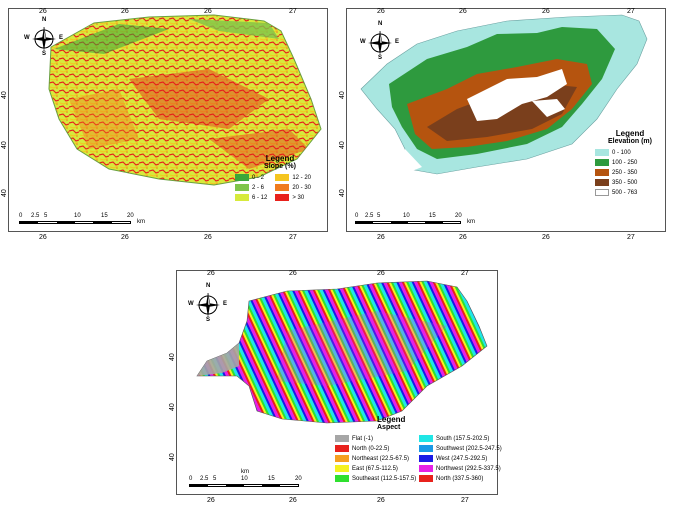 The width and height of the screenshot is (676, 507). What do you see at coordinates (302, 178) in the screenshot?
I see `legend-label: 12 - 20` at bounding box center [302, 178].